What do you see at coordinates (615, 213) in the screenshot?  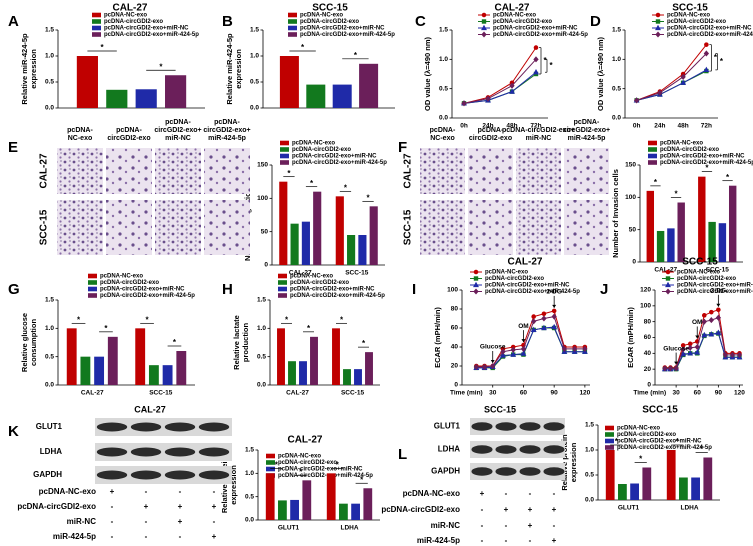 I see `y-axis-label: Number of Invasion cells` at bounding box center [615, 213].